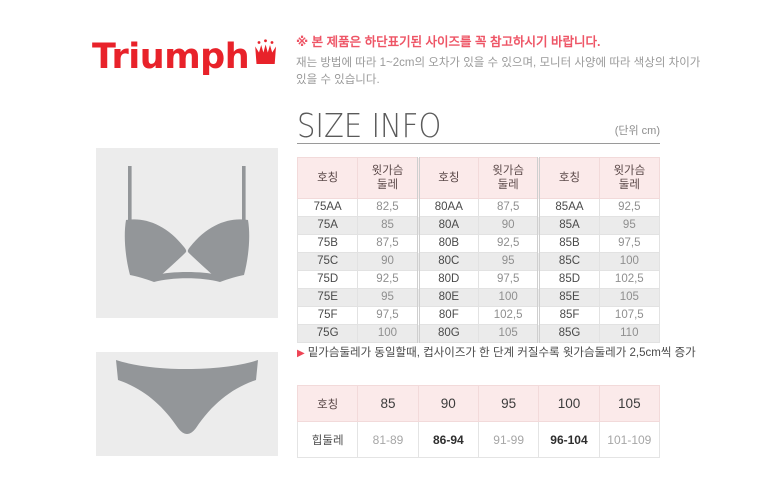 Image resolution: width=761 pixels, height=494 pixels. Describe the element at coordinates (569, 403) in the screenshot. I see `hip-size-header: 100` at that location.